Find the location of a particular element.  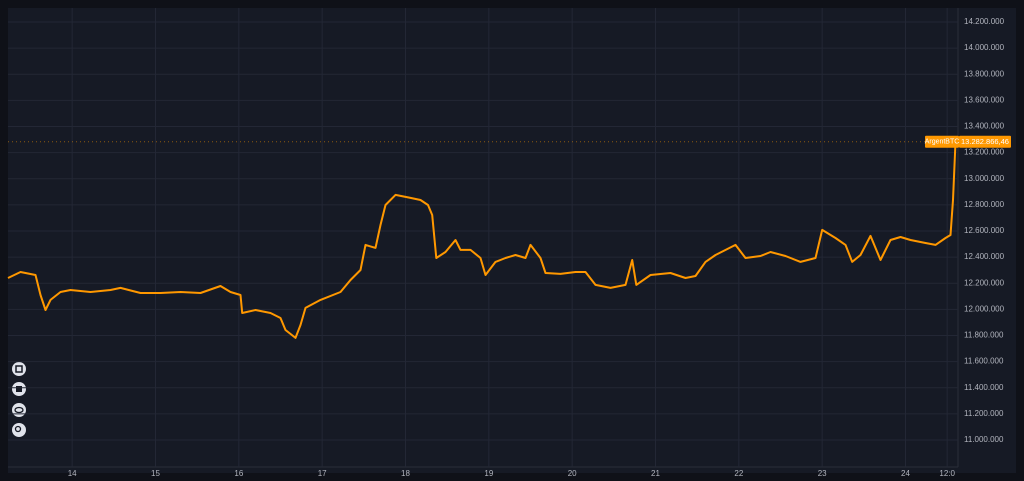

y-tick-label: 12.600.000 is located at coordinates (984, 230).